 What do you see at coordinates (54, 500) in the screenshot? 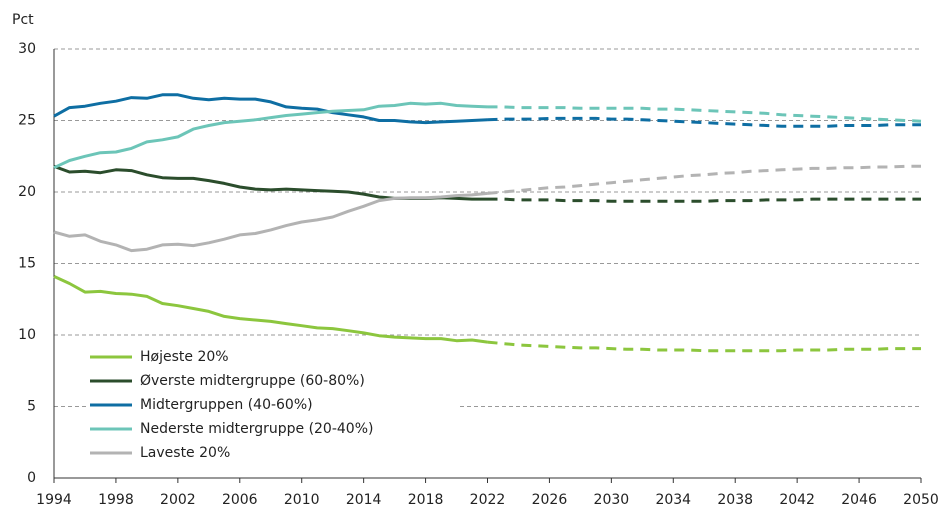
I see `x-tick-label: 1994` at bounding box center [54, 500].